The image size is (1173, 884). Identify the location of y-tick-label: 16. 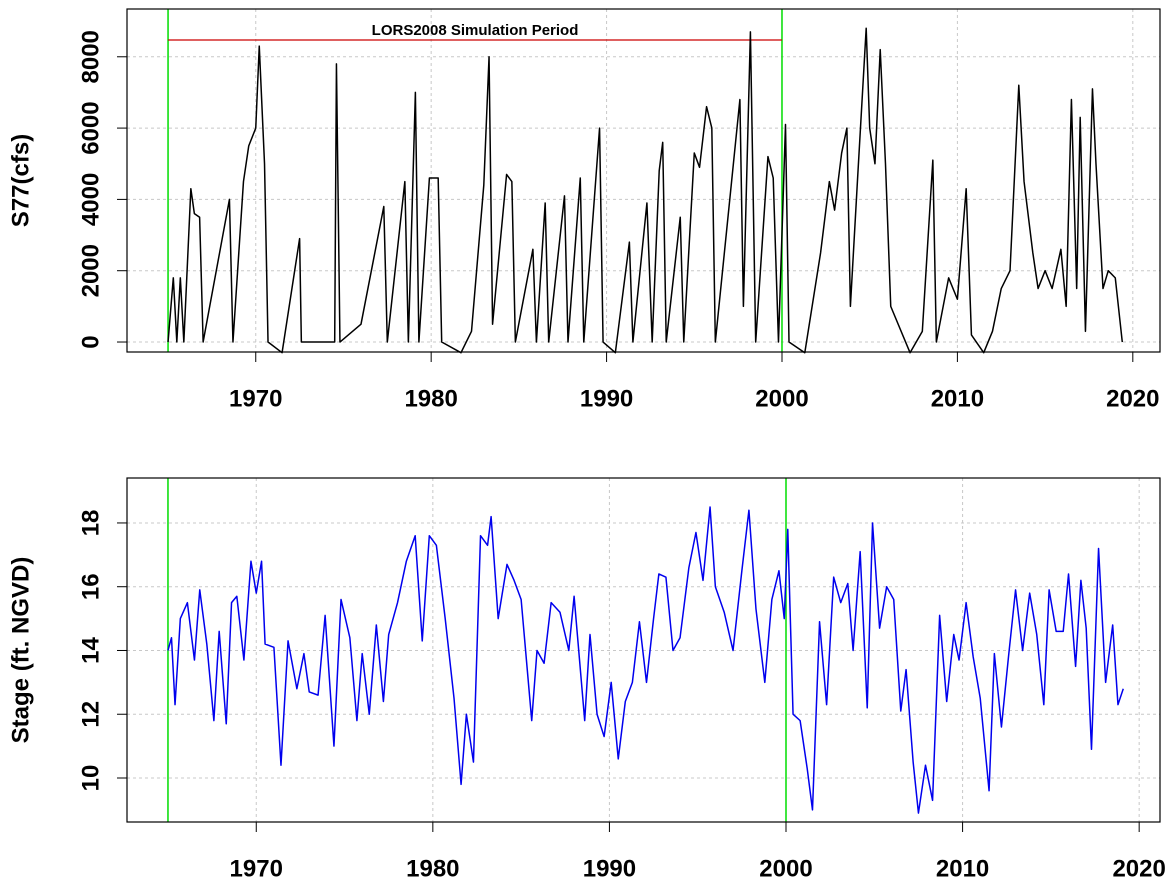
(90, 586).